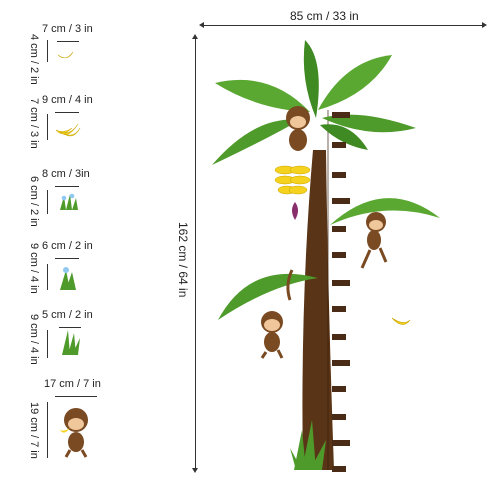 This screenshot has width=500, height=500. Describe the element at coordinates (374, 240) in the screenshot. I see `monkey-right` at that location.